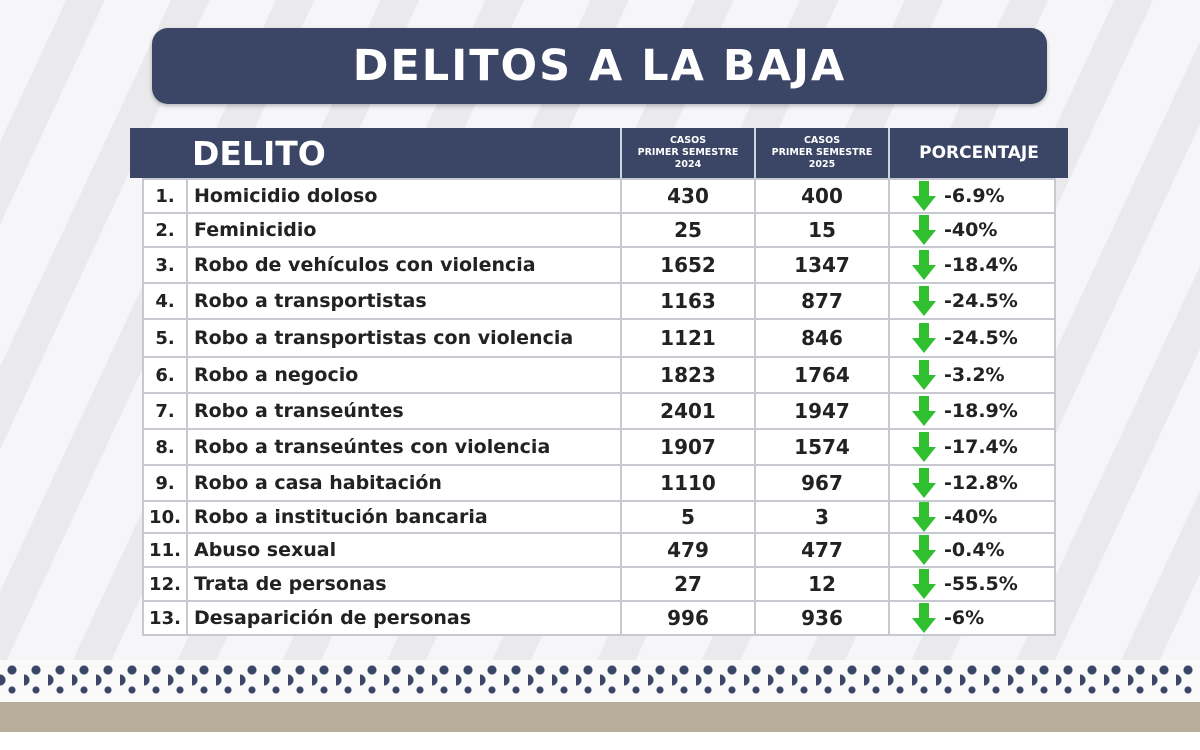  I want to click on table-row: 1. Homicidio doloso 430 400 -6.9%, so click(599, 195).